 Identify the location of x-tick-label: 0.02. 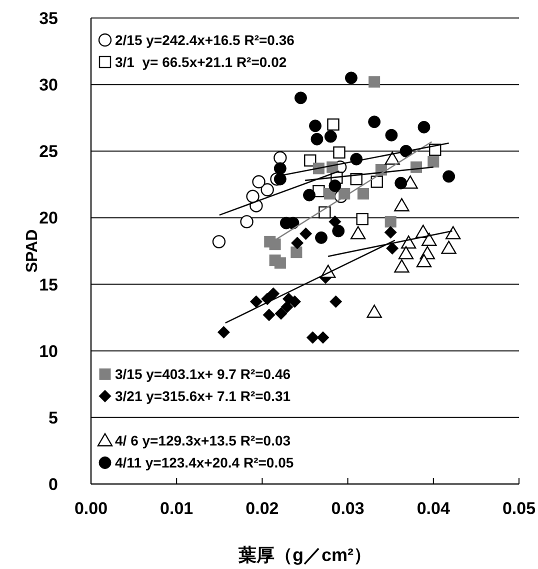
(262, 508).